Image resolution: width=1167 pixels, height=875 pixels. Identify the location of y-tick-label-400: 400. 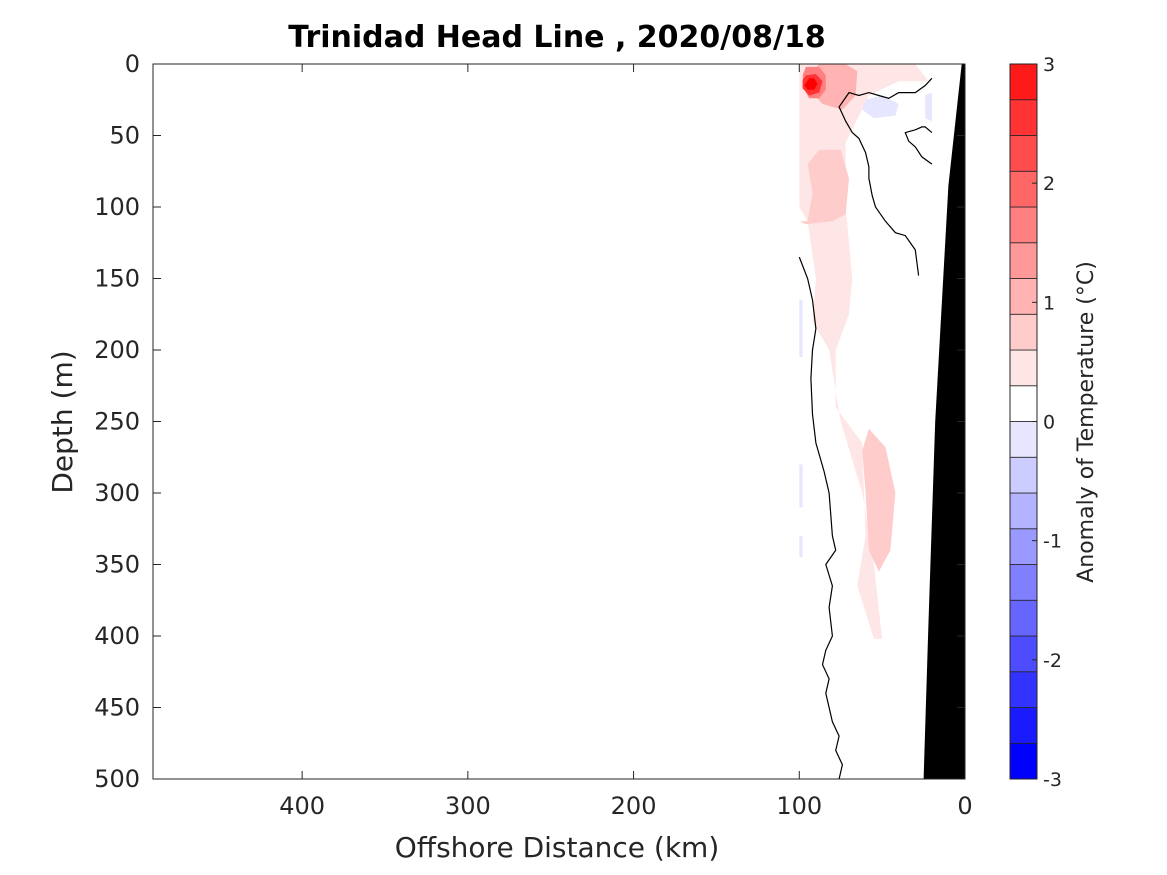
(117, 636).